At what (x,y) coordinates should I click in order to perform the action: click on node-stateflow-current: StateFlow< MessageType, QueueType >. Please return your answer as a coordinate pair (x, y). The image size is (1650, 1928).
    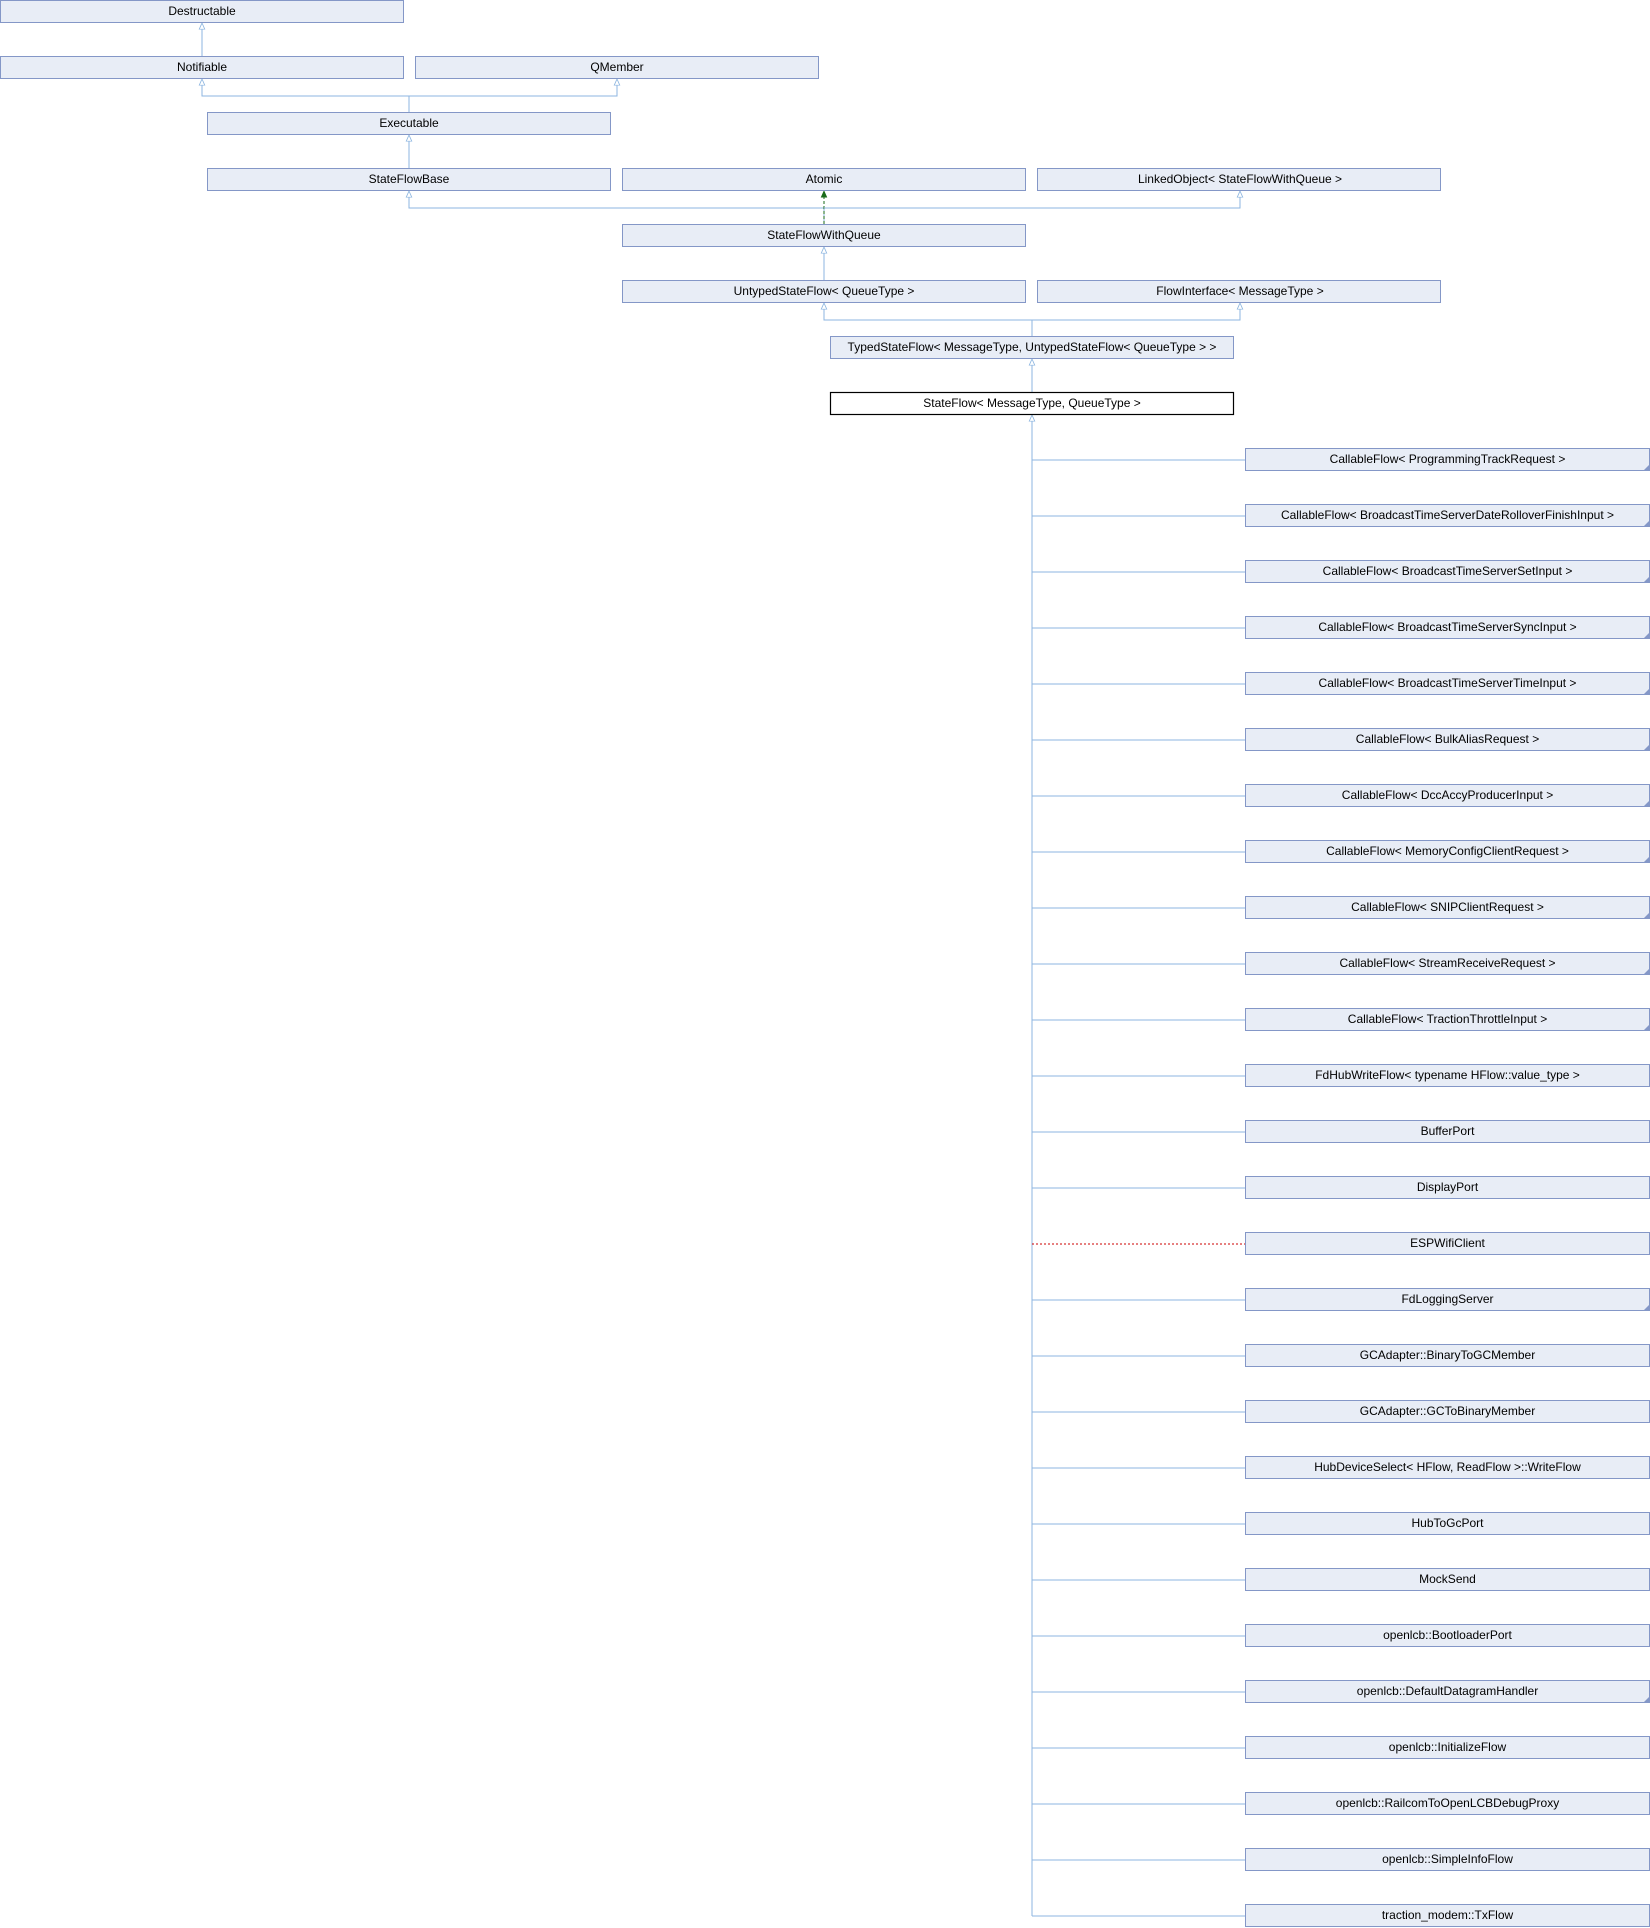
    Looking at the image, I should click on (1032, 403).